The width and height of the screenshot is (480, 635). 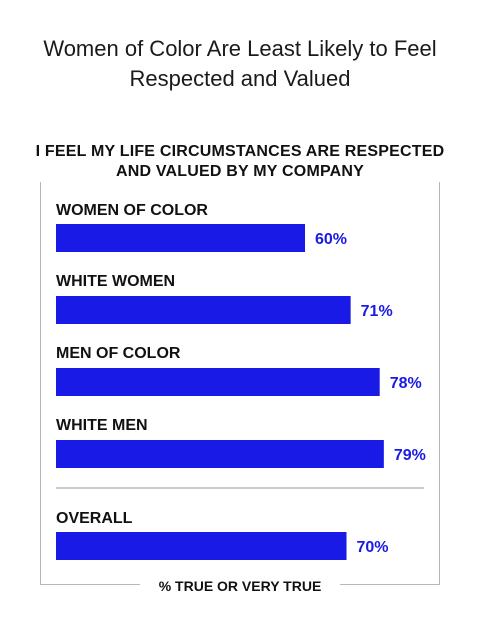 What do you see at coordinates (115, 281) in the screenshot?
I see `category-label-white-women: WHITE WOMEN` at bounding box center [115, 281].